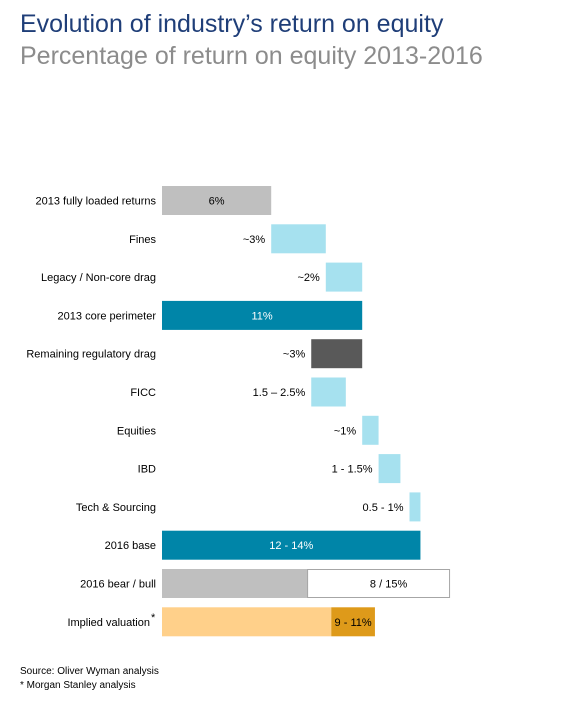 This screenshot has height=711, width=562. I want to click on bar-base, so click(247, 622).